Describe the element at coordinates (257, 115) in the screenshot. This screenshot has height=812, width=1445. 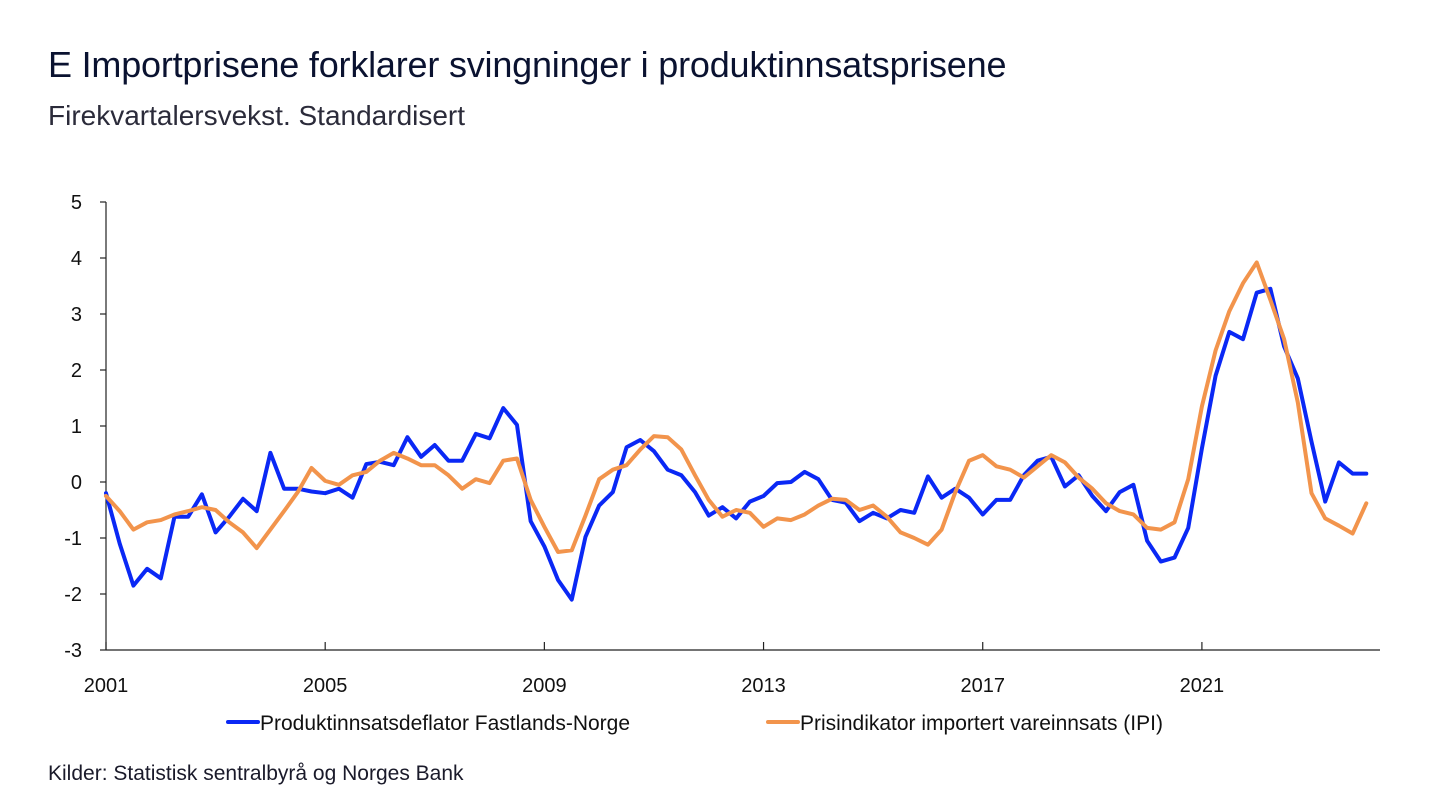
I see `chart-subtitle: Firekvartalersvekst. Standardisert` at that location.